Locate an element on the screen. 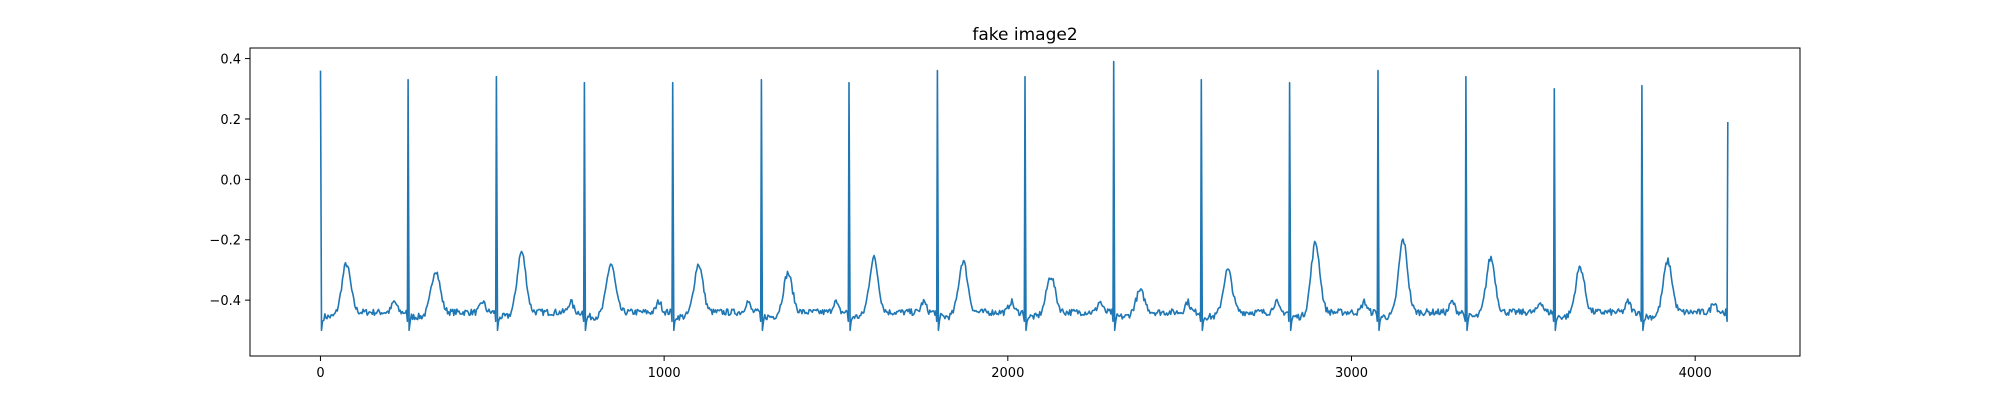 The image size is (2000, 400). y-axis: −0.4 −0.2 0.0 0.2 0.4 is located at coordinates (229, 181).